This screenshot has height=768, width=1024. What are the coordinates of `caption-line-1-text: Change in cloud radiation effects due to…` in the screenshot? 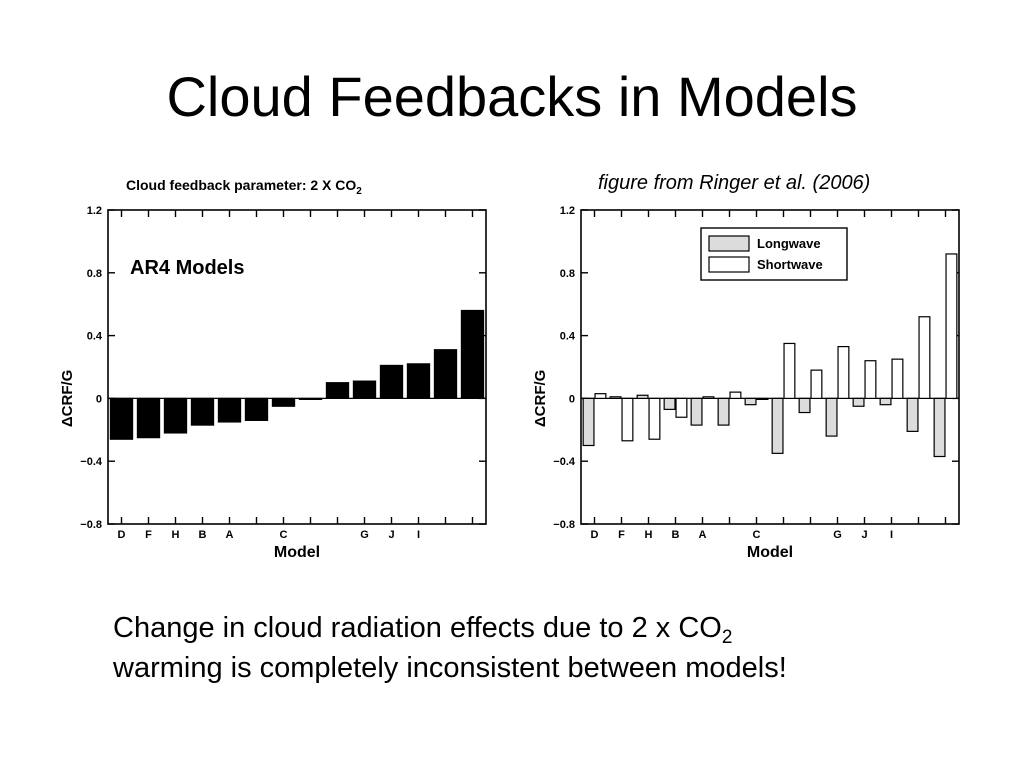 It's located at (417, 628).